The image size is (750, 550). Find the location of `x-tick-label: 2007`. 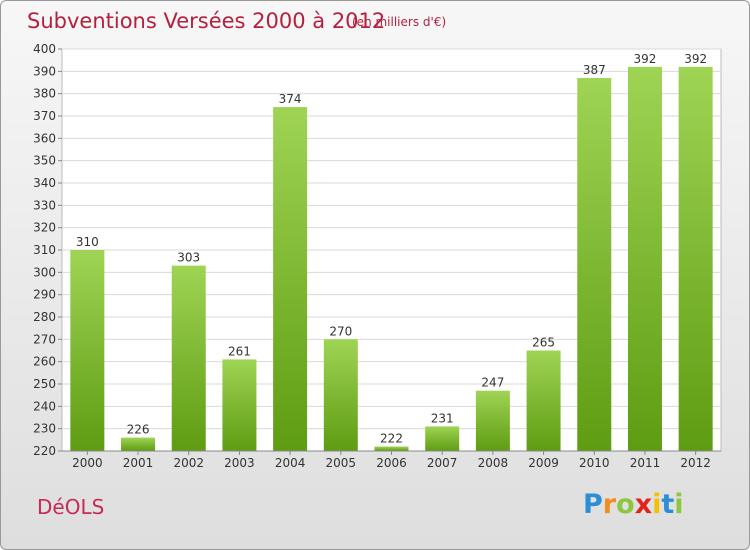

x-tick-label: 2007 is located at coordinates (442, 463).